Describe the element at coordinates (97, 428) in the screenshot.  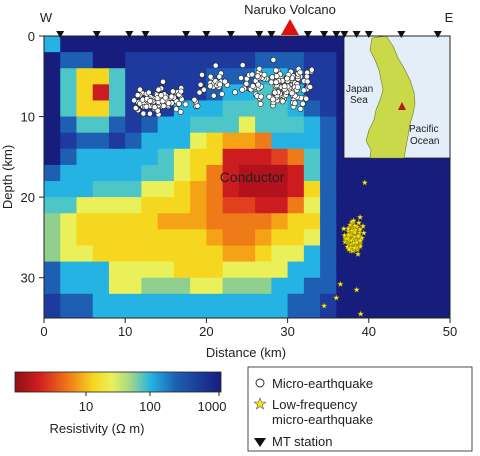
I see `colorbar-title: Resistivity (Ω m)` at that location.